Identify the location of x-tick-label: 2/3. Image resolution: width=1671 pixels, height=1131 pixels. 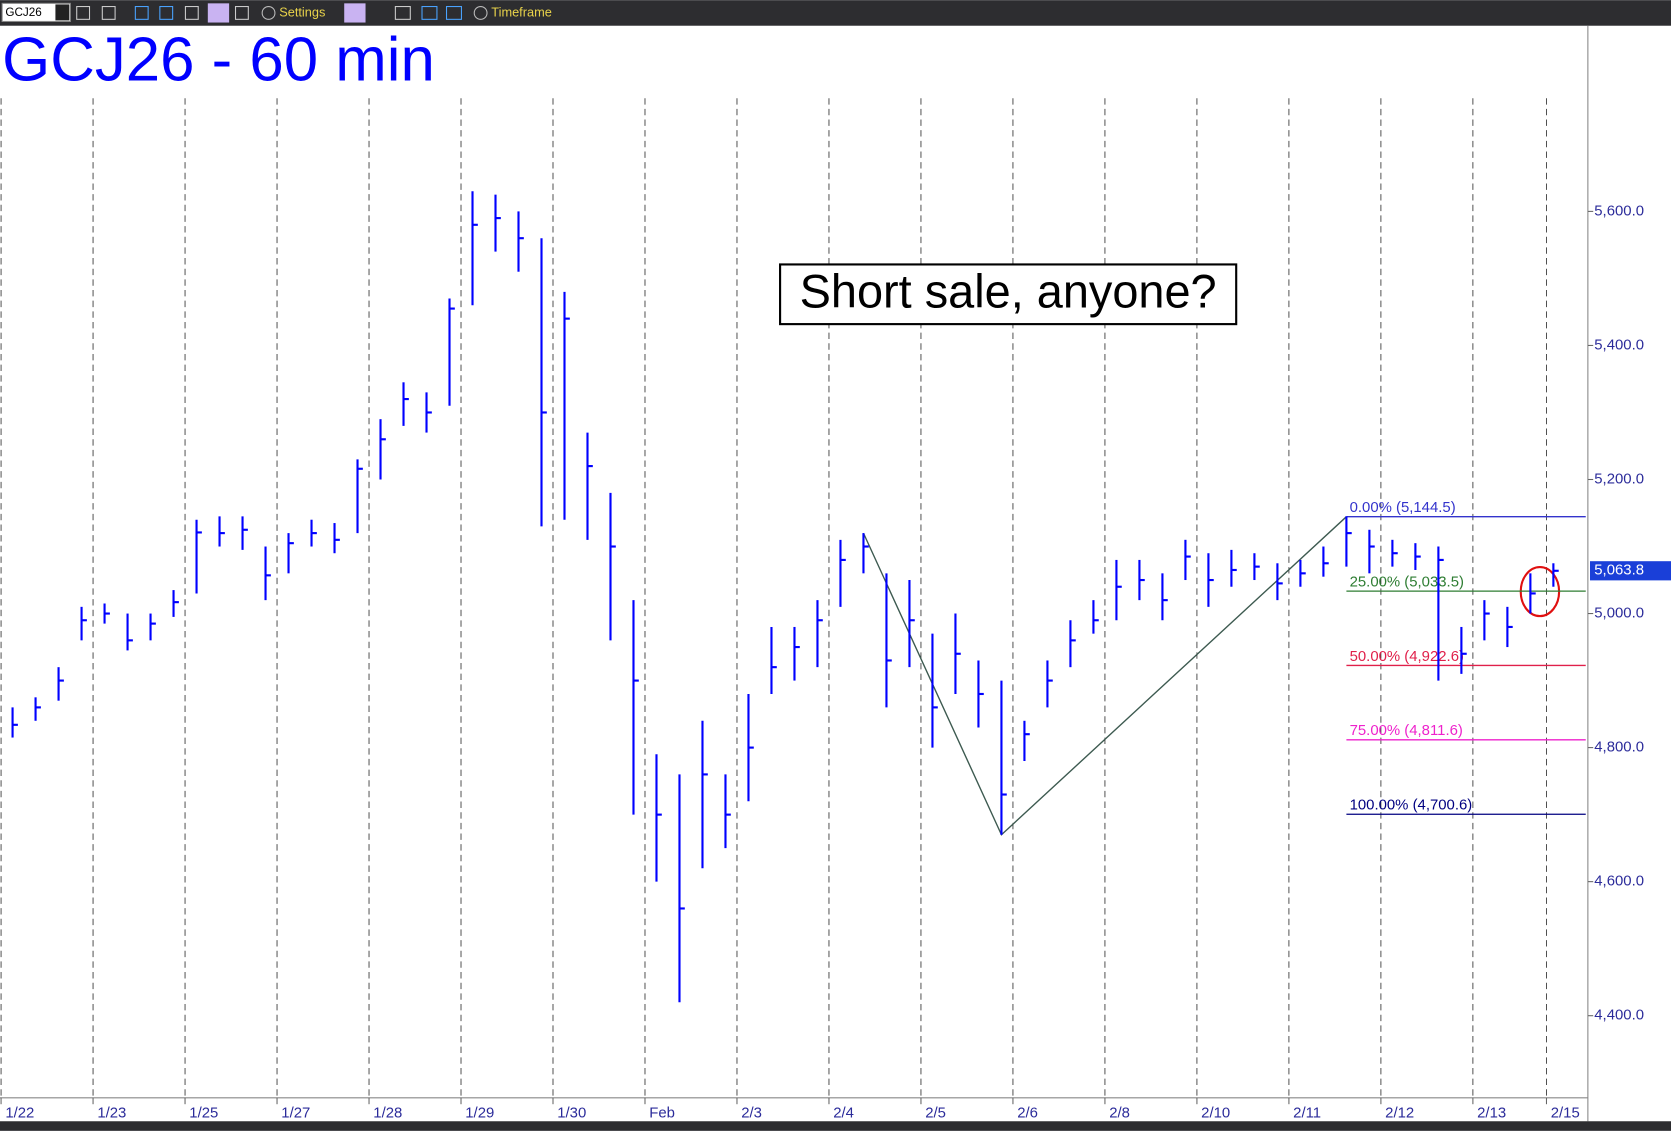
(751, 1114).